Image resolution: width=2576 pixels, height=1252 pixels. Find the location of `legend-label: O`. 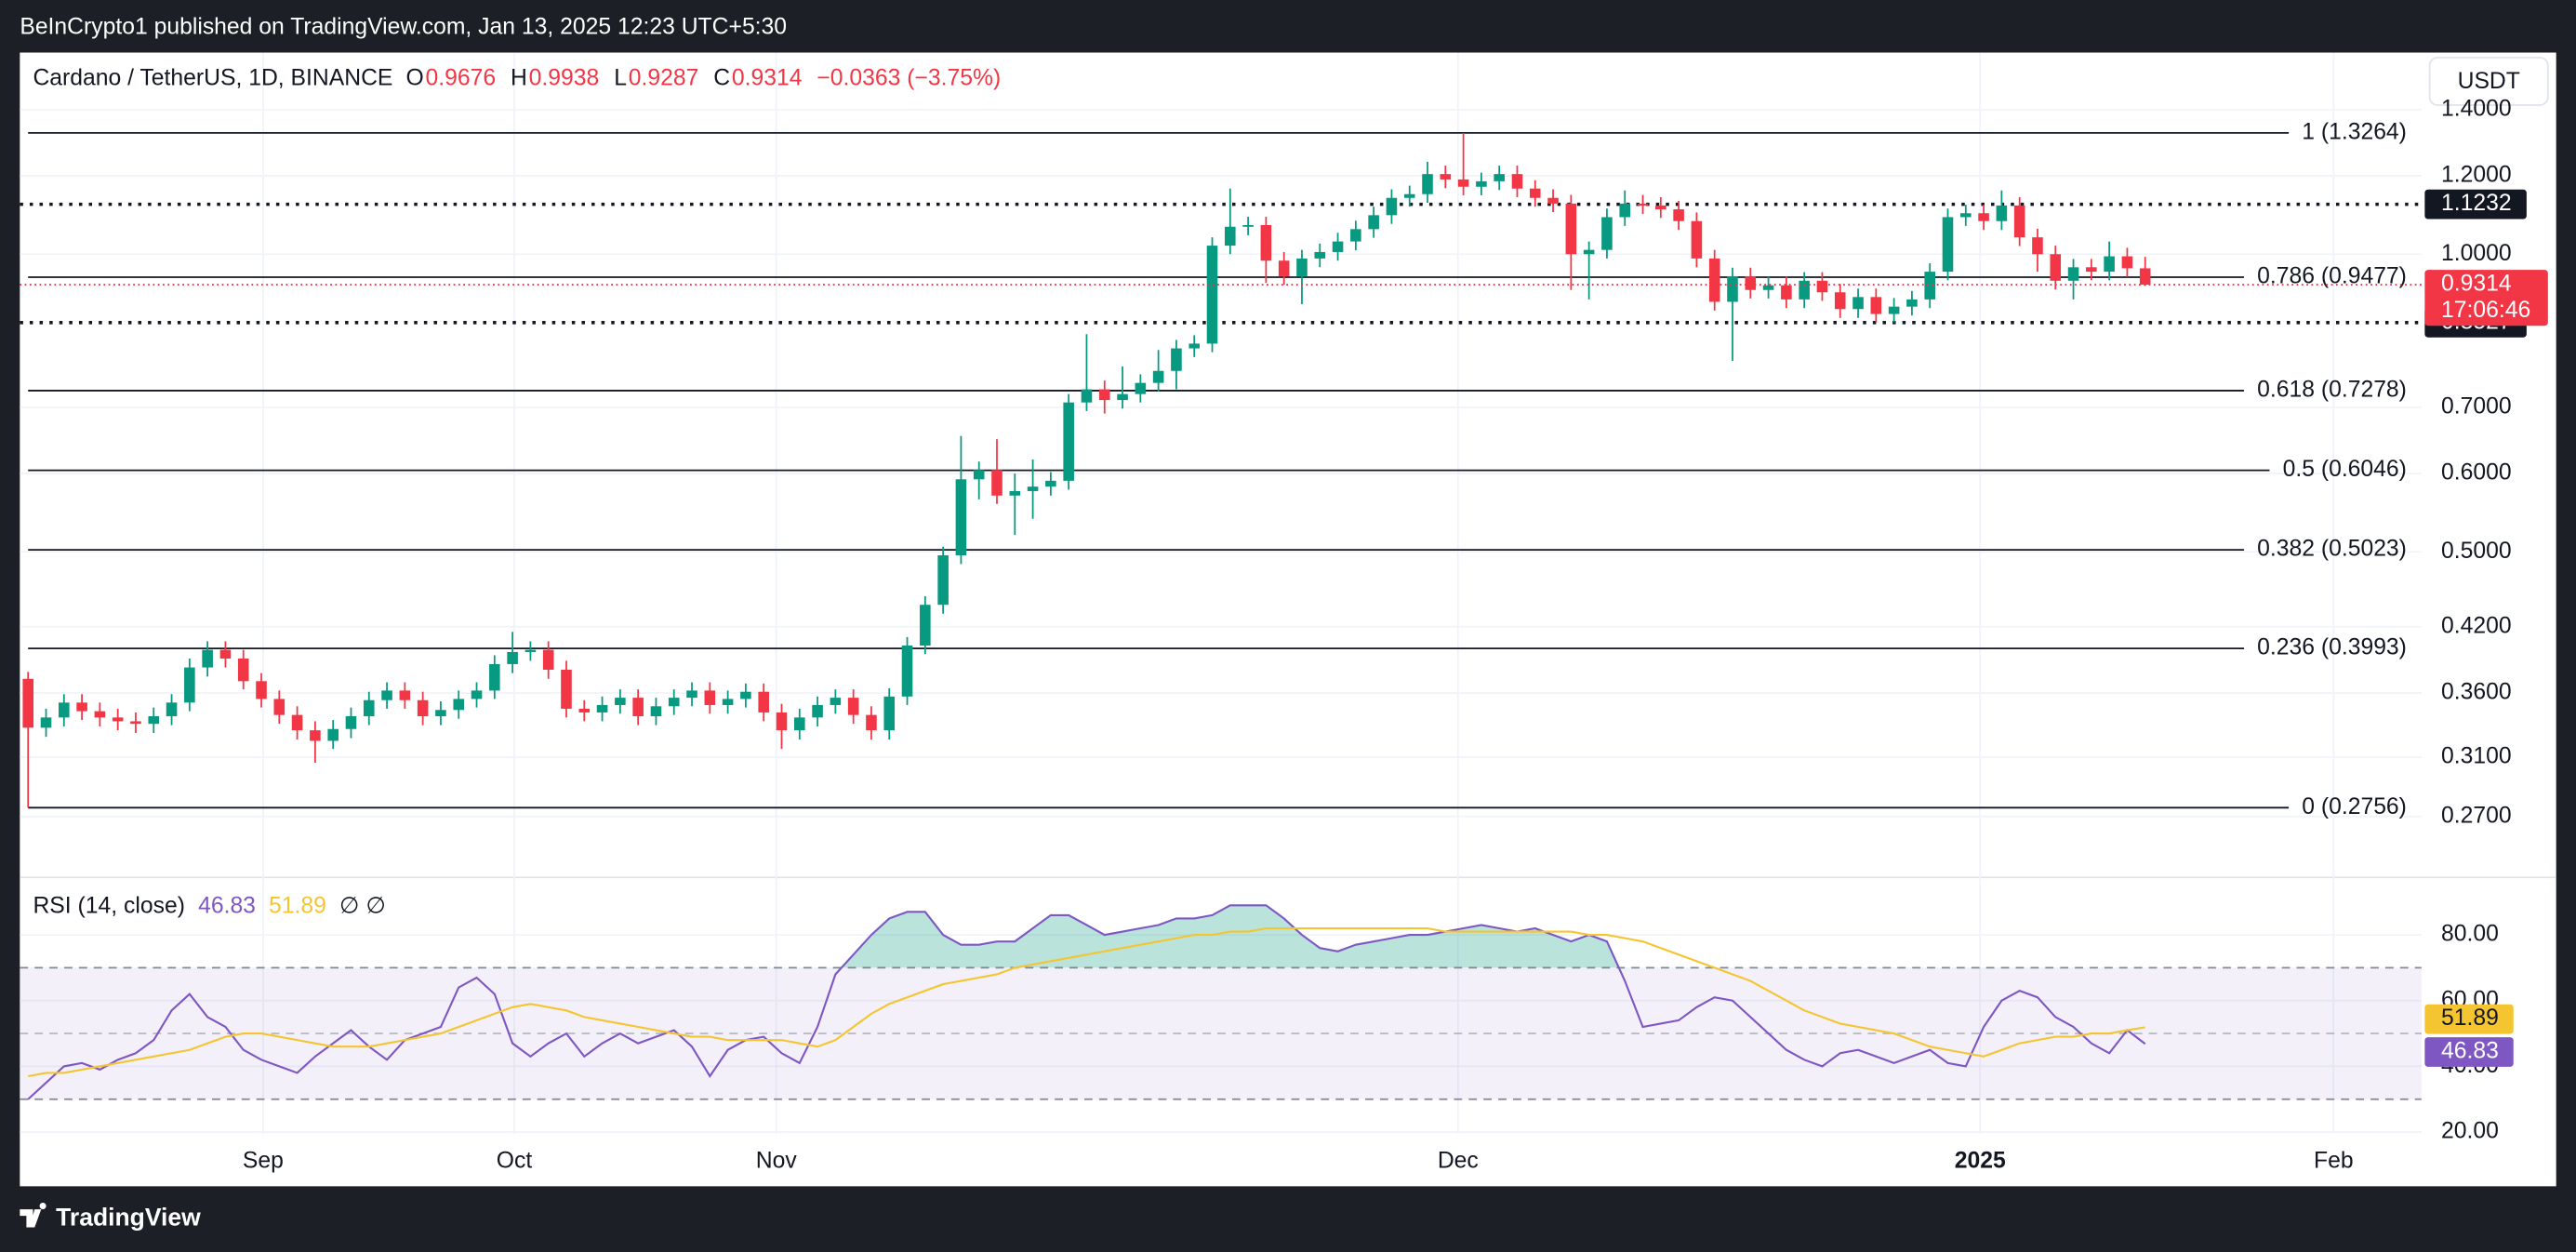

legend-label: O is located at coordinates (415, 77).